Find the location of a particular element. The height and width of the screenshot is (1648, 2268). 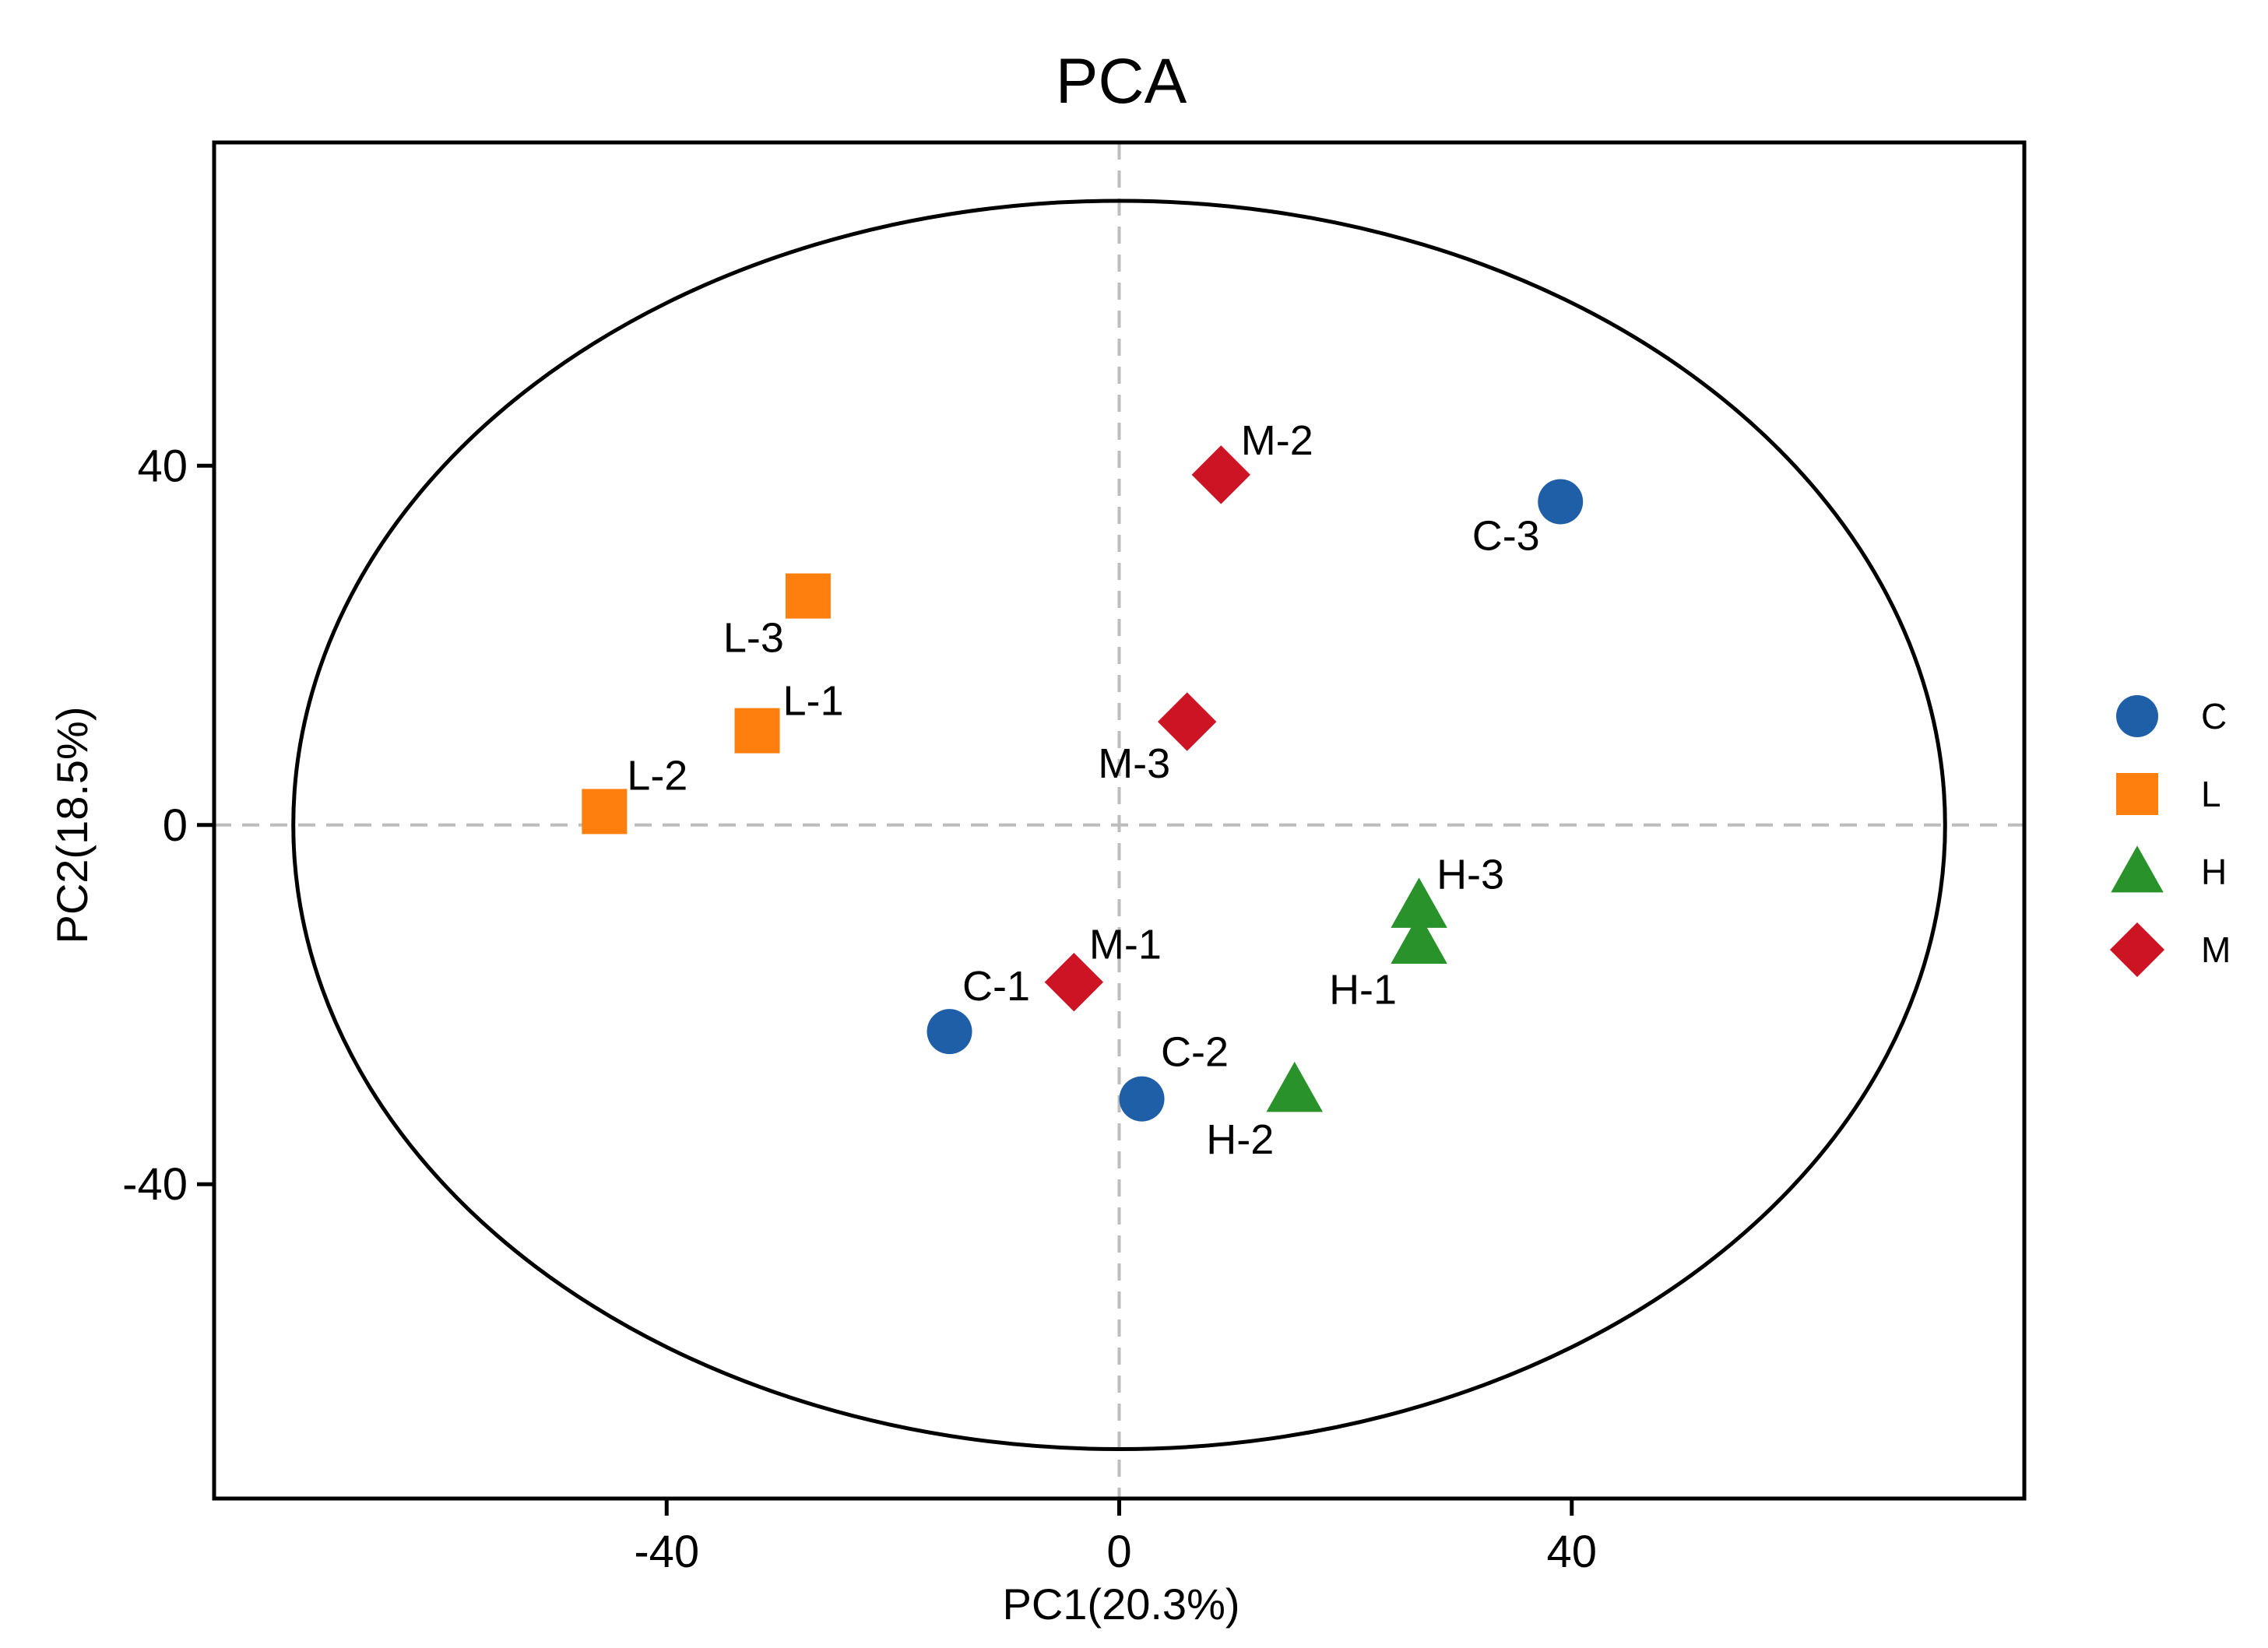

legend-label-m: M is located at coordinates (2216, 949).